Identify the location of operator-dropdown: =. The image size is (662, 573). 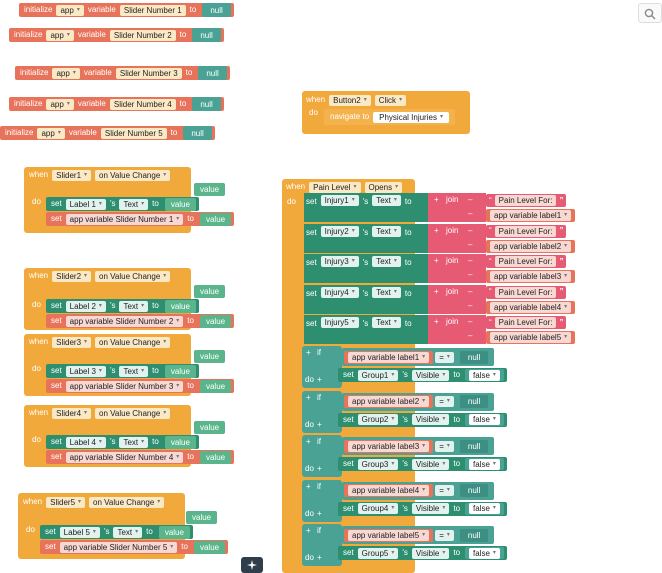
(444, 446).